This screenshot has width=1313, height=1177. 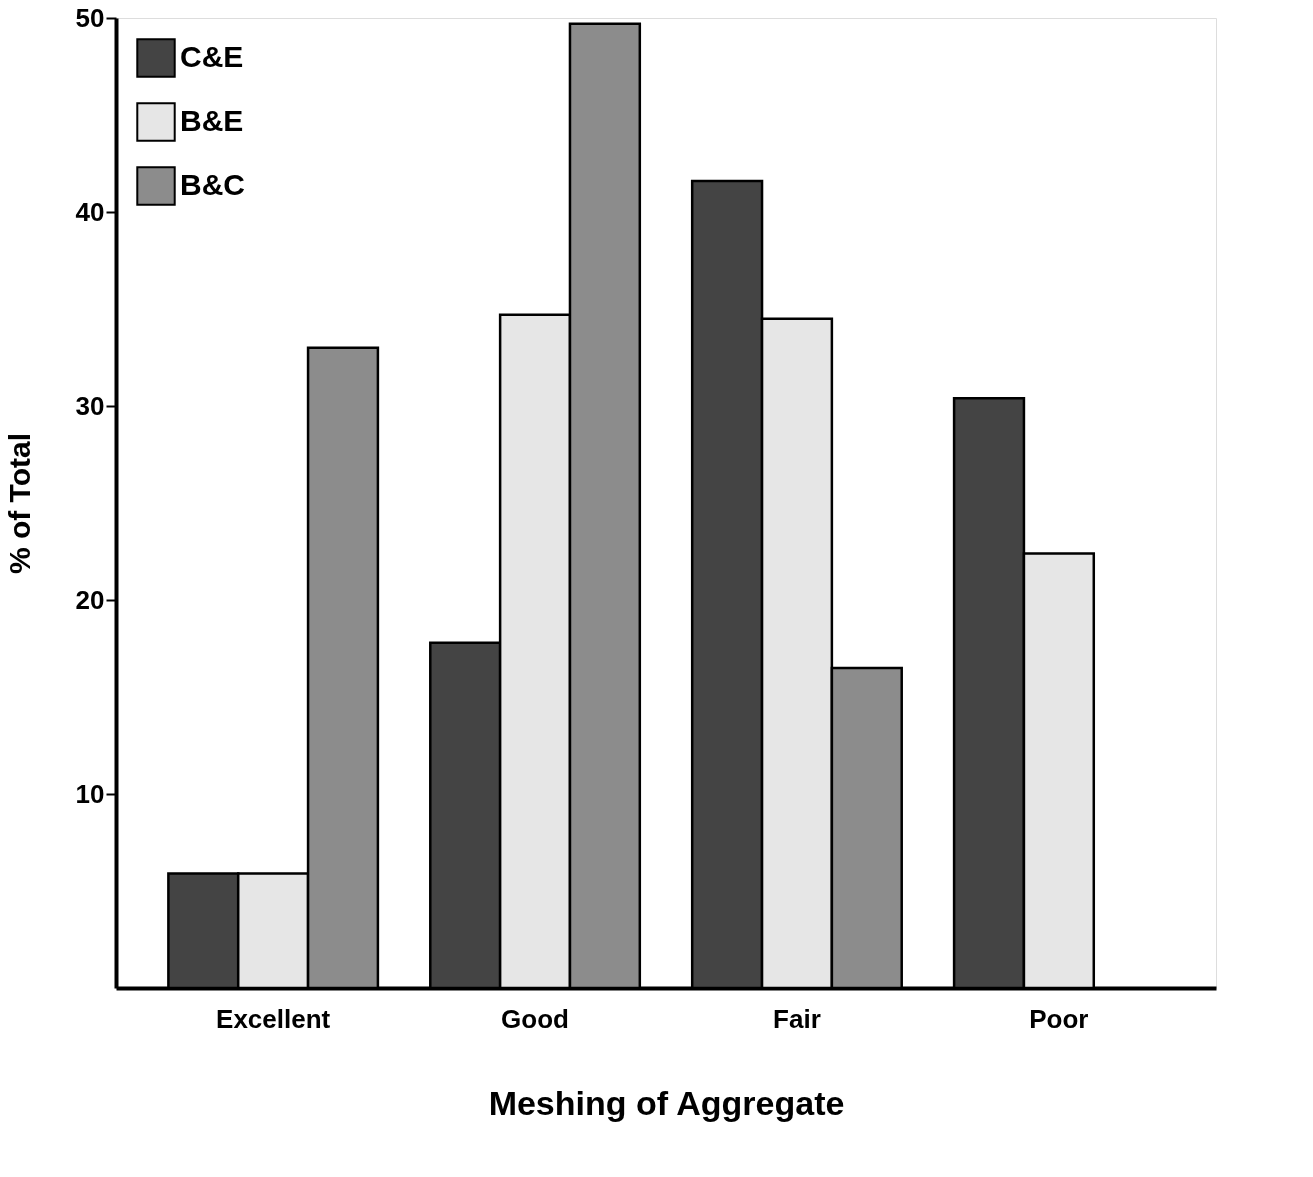 I want to click on y-tick-label: 30, so click(x=90, y=405).